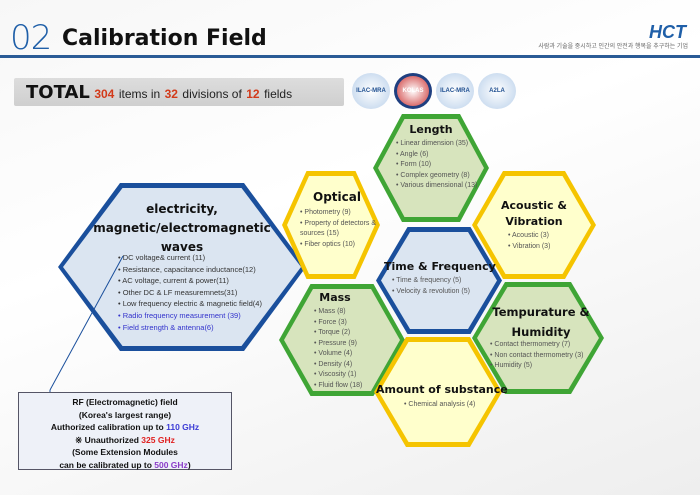  Describe the element at coordinates (541, 312) in the screenshot. I see `title-line: Tempurature &` at that location.